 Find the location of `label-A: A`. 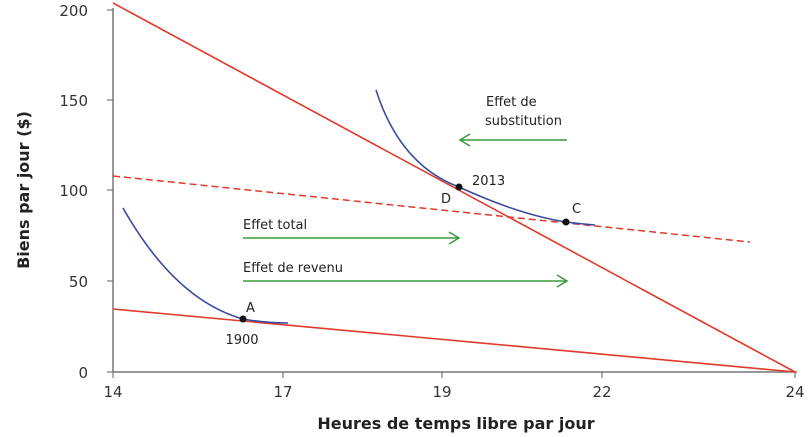

label-A: A is located at coordinates (250, 308).